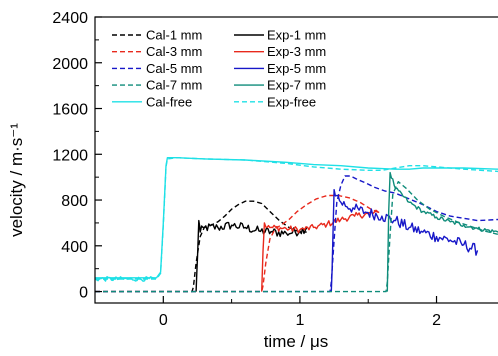 The height and width of the screenshot is (356, 498). I want to click on legend-label: Exp-5 mm, so click(296, 68).